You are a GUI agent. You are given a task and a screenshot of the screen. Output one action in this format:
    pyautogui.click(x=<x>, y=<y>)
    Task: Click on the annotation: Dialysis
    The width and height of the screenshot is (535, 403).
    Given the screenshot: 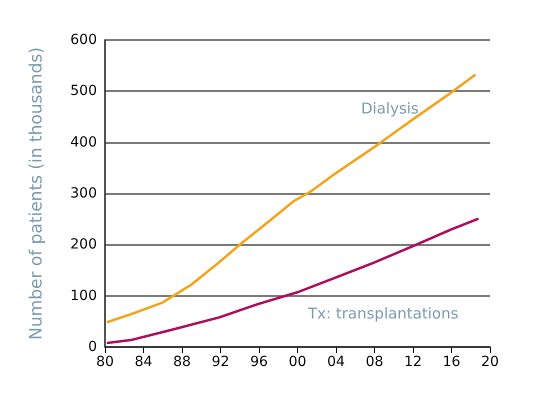 What is the action you would take?
    pyautogui.click(x=390, y=109)
    